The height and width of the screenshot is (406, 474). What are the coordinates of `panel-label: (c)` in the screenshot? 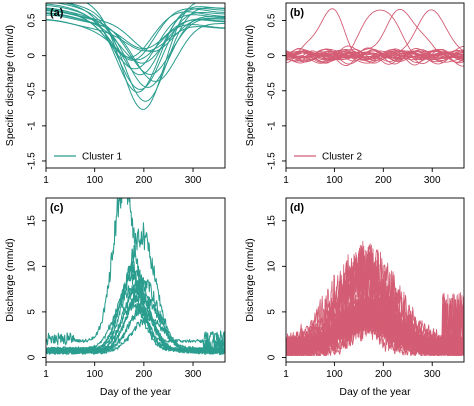 It's located at (57, 208).